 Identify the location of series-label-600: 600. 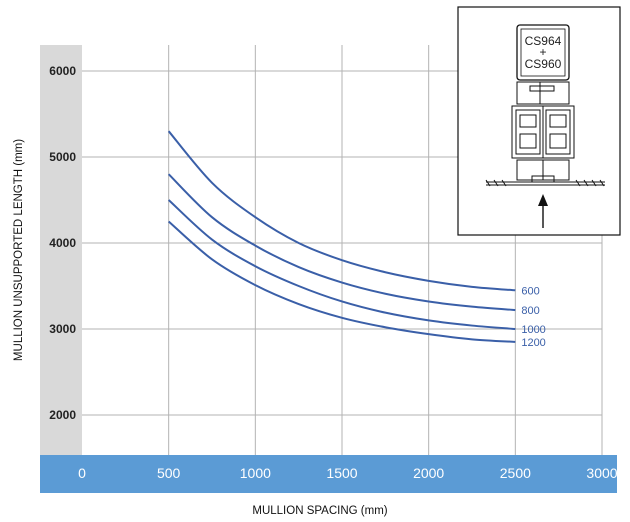
(530, 291).